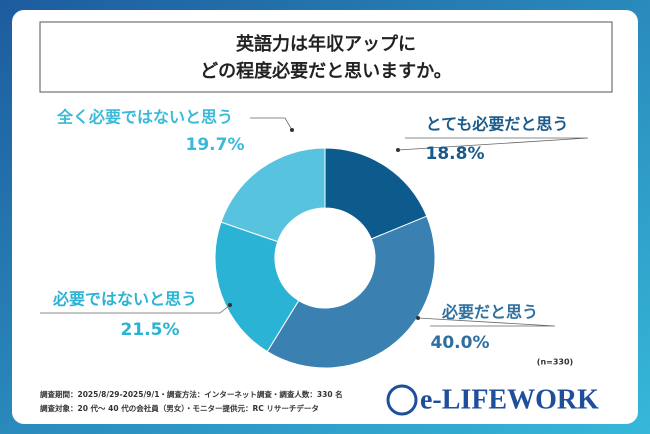  Describe the element at coordinates (124, 299) in the screenshot. I see `category-label: 必要ではないと思う` at that location.